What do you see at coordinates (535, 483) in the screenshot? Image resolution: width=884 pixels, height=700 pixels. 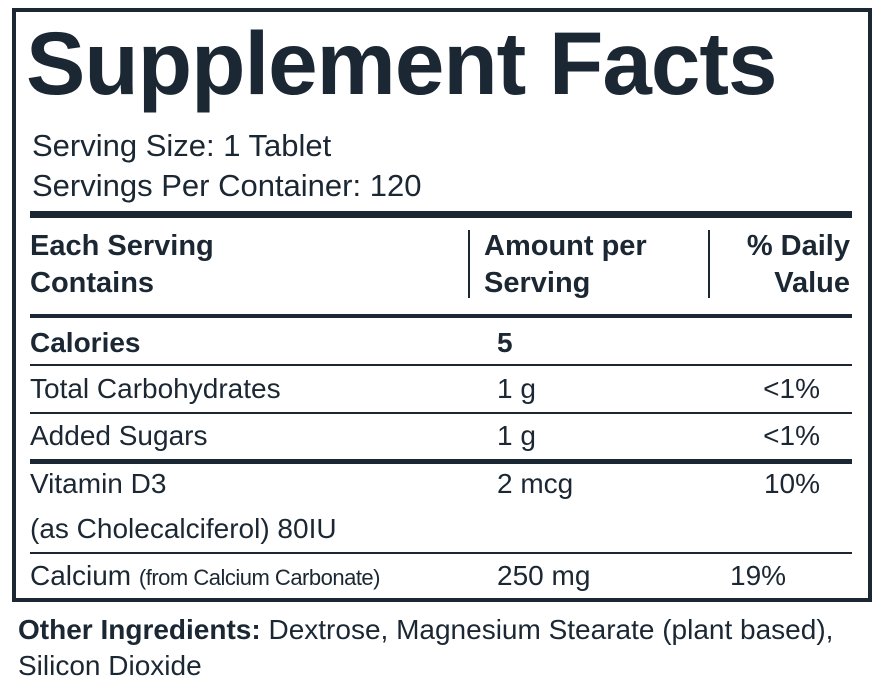 I see `row-amount: 2 mcg` at bounding box center [535, 483].